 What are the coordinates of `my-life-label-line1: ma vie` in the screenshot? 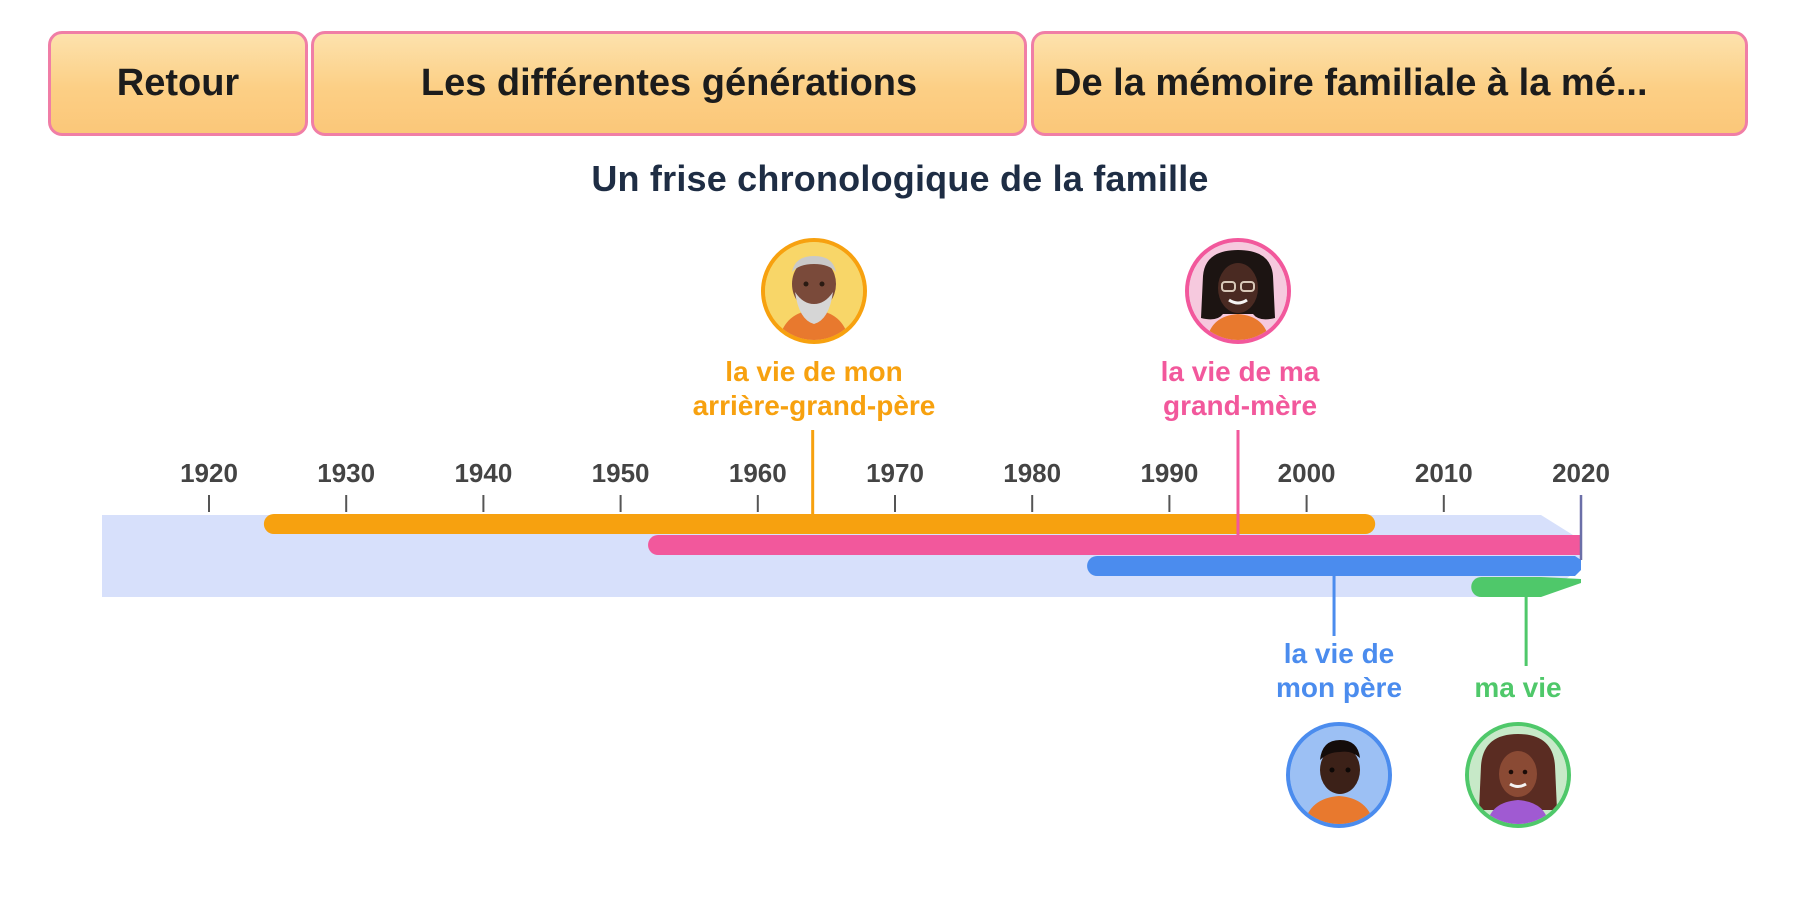 It's located at (1518, 687).